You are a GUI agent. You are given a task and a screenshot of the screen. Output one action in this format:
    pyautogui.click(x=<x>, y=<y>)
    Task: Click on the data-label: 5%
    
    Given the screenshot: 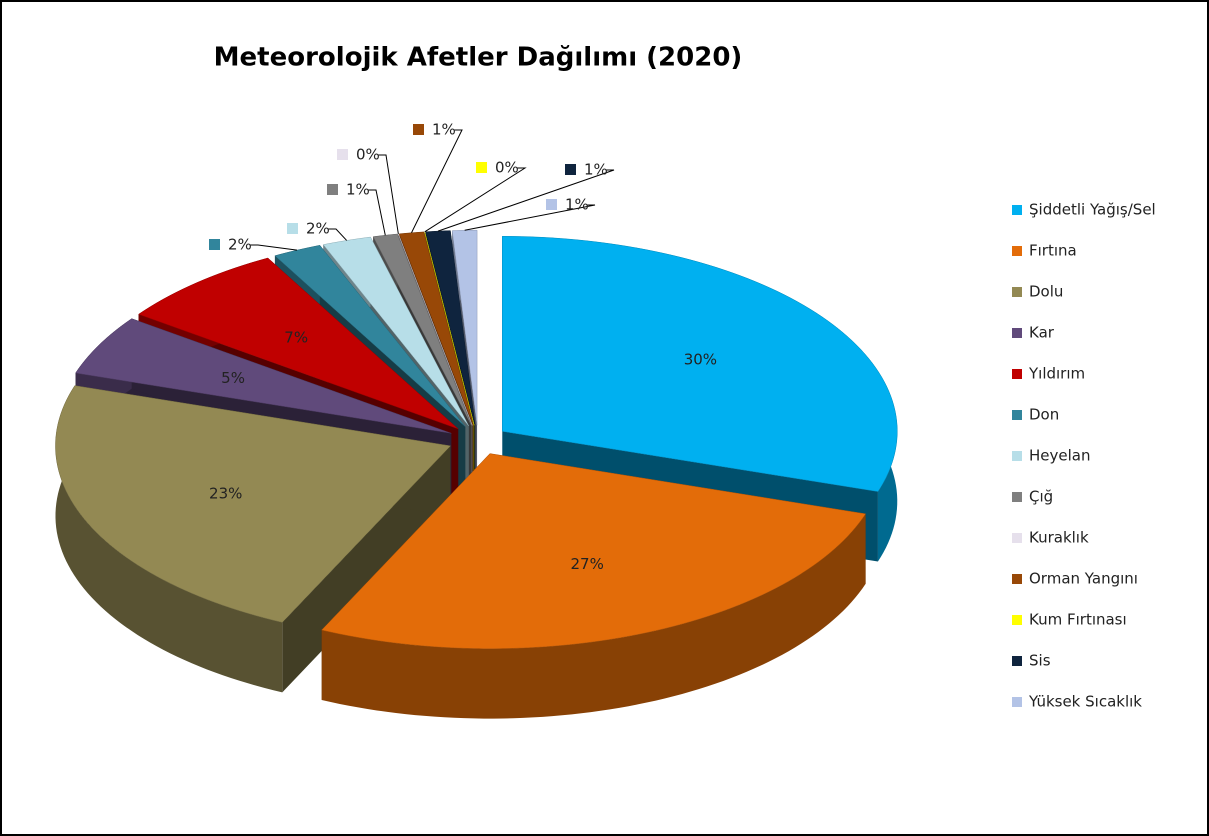 What is the action you would take?
    pyautogui.click(x=233, y=378)
    